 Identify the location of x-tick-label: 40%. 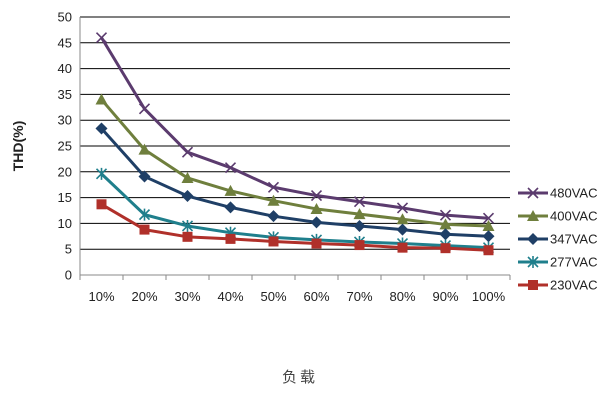
(230, 296).